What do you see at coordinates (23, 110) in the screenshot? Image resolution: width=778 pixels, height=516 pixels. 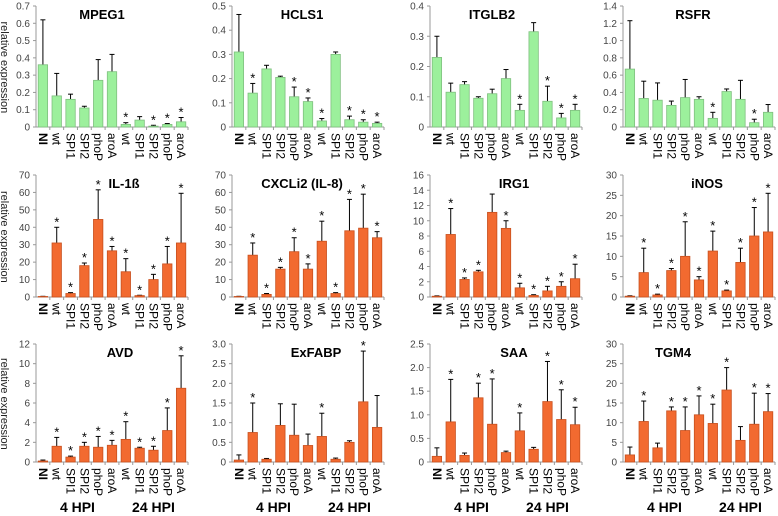 I see `y-tick-label: 0.1` at bounding box center [23, 110].